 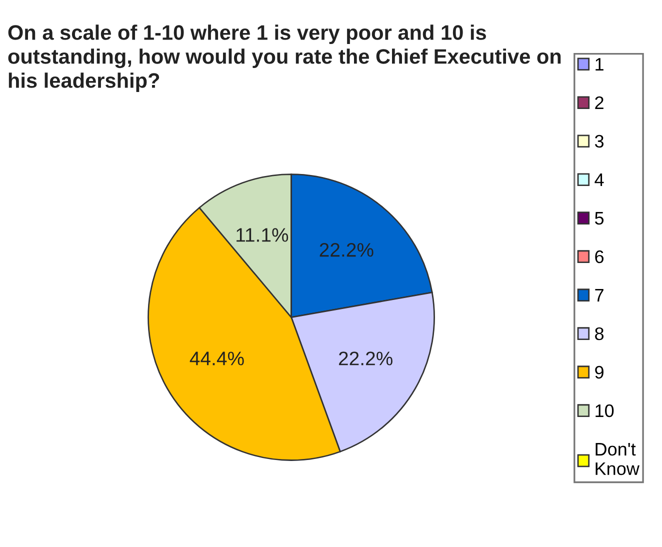 I want to click on legend-label: 10, so click(x=605, y=411).